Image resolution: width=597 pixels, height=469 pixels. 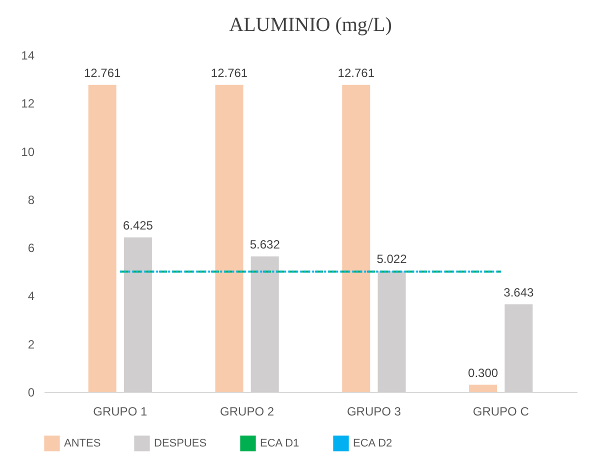 What do you see at coordinates (28, 55) in the screenshot?
I see `y-tick-label: 14` at bounding box center [28, 55].